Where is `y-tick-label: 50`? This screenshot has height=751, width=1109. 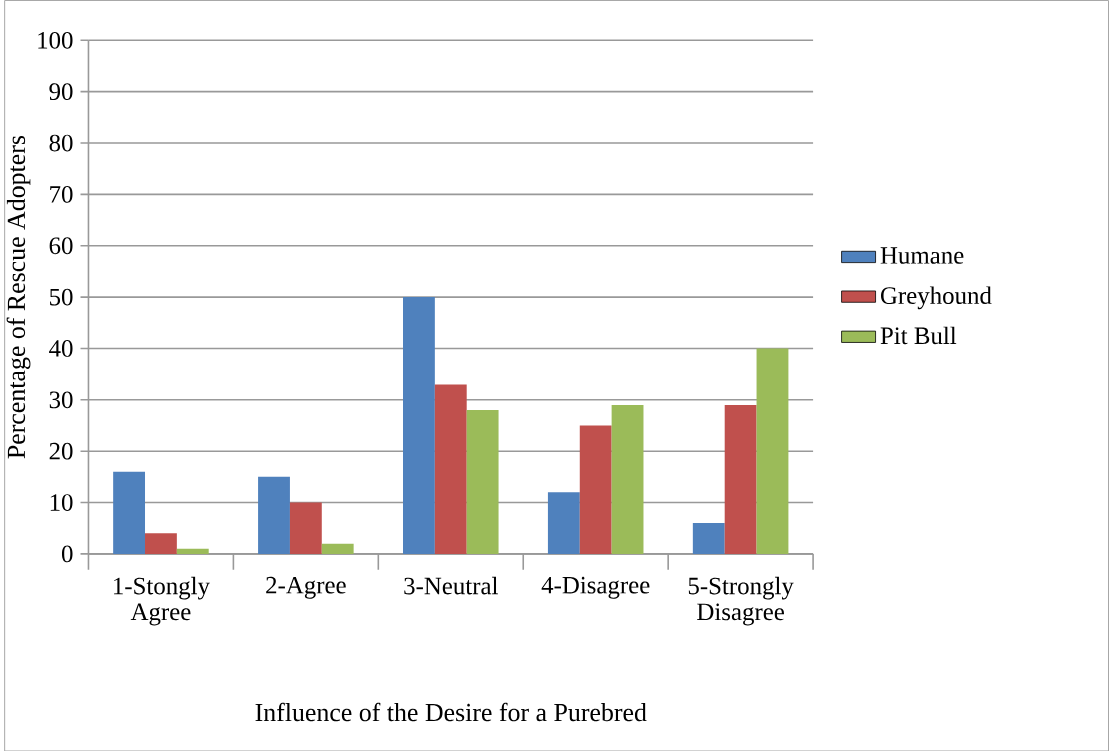 y-tick-label: 50 is located at coordinates (61, 297).